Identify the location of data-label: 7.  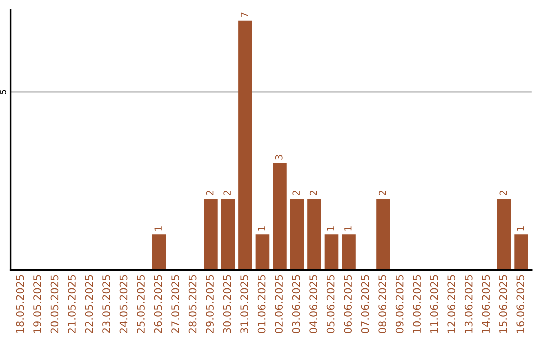
(244, 15).